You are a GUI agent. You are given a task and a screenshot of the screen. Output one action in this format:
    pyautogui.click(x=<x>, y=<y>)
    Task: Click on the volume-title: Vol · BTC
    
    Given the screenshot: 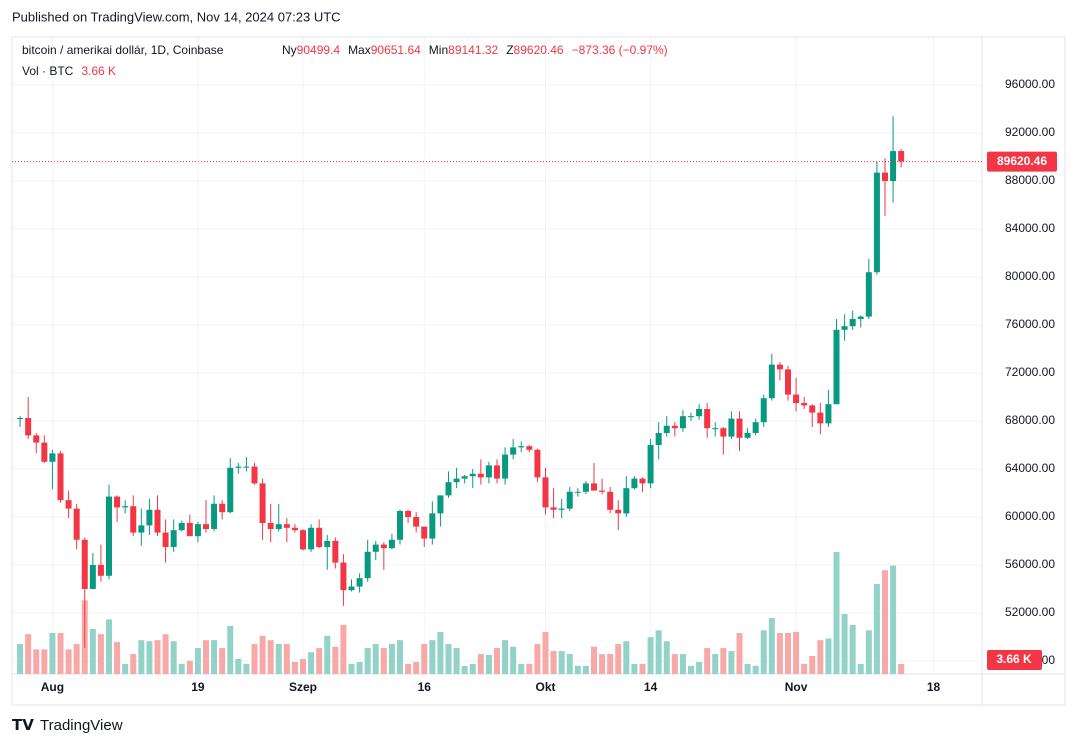 What is the action you would take?
    pyautogui.click(x=48, y=71)
    